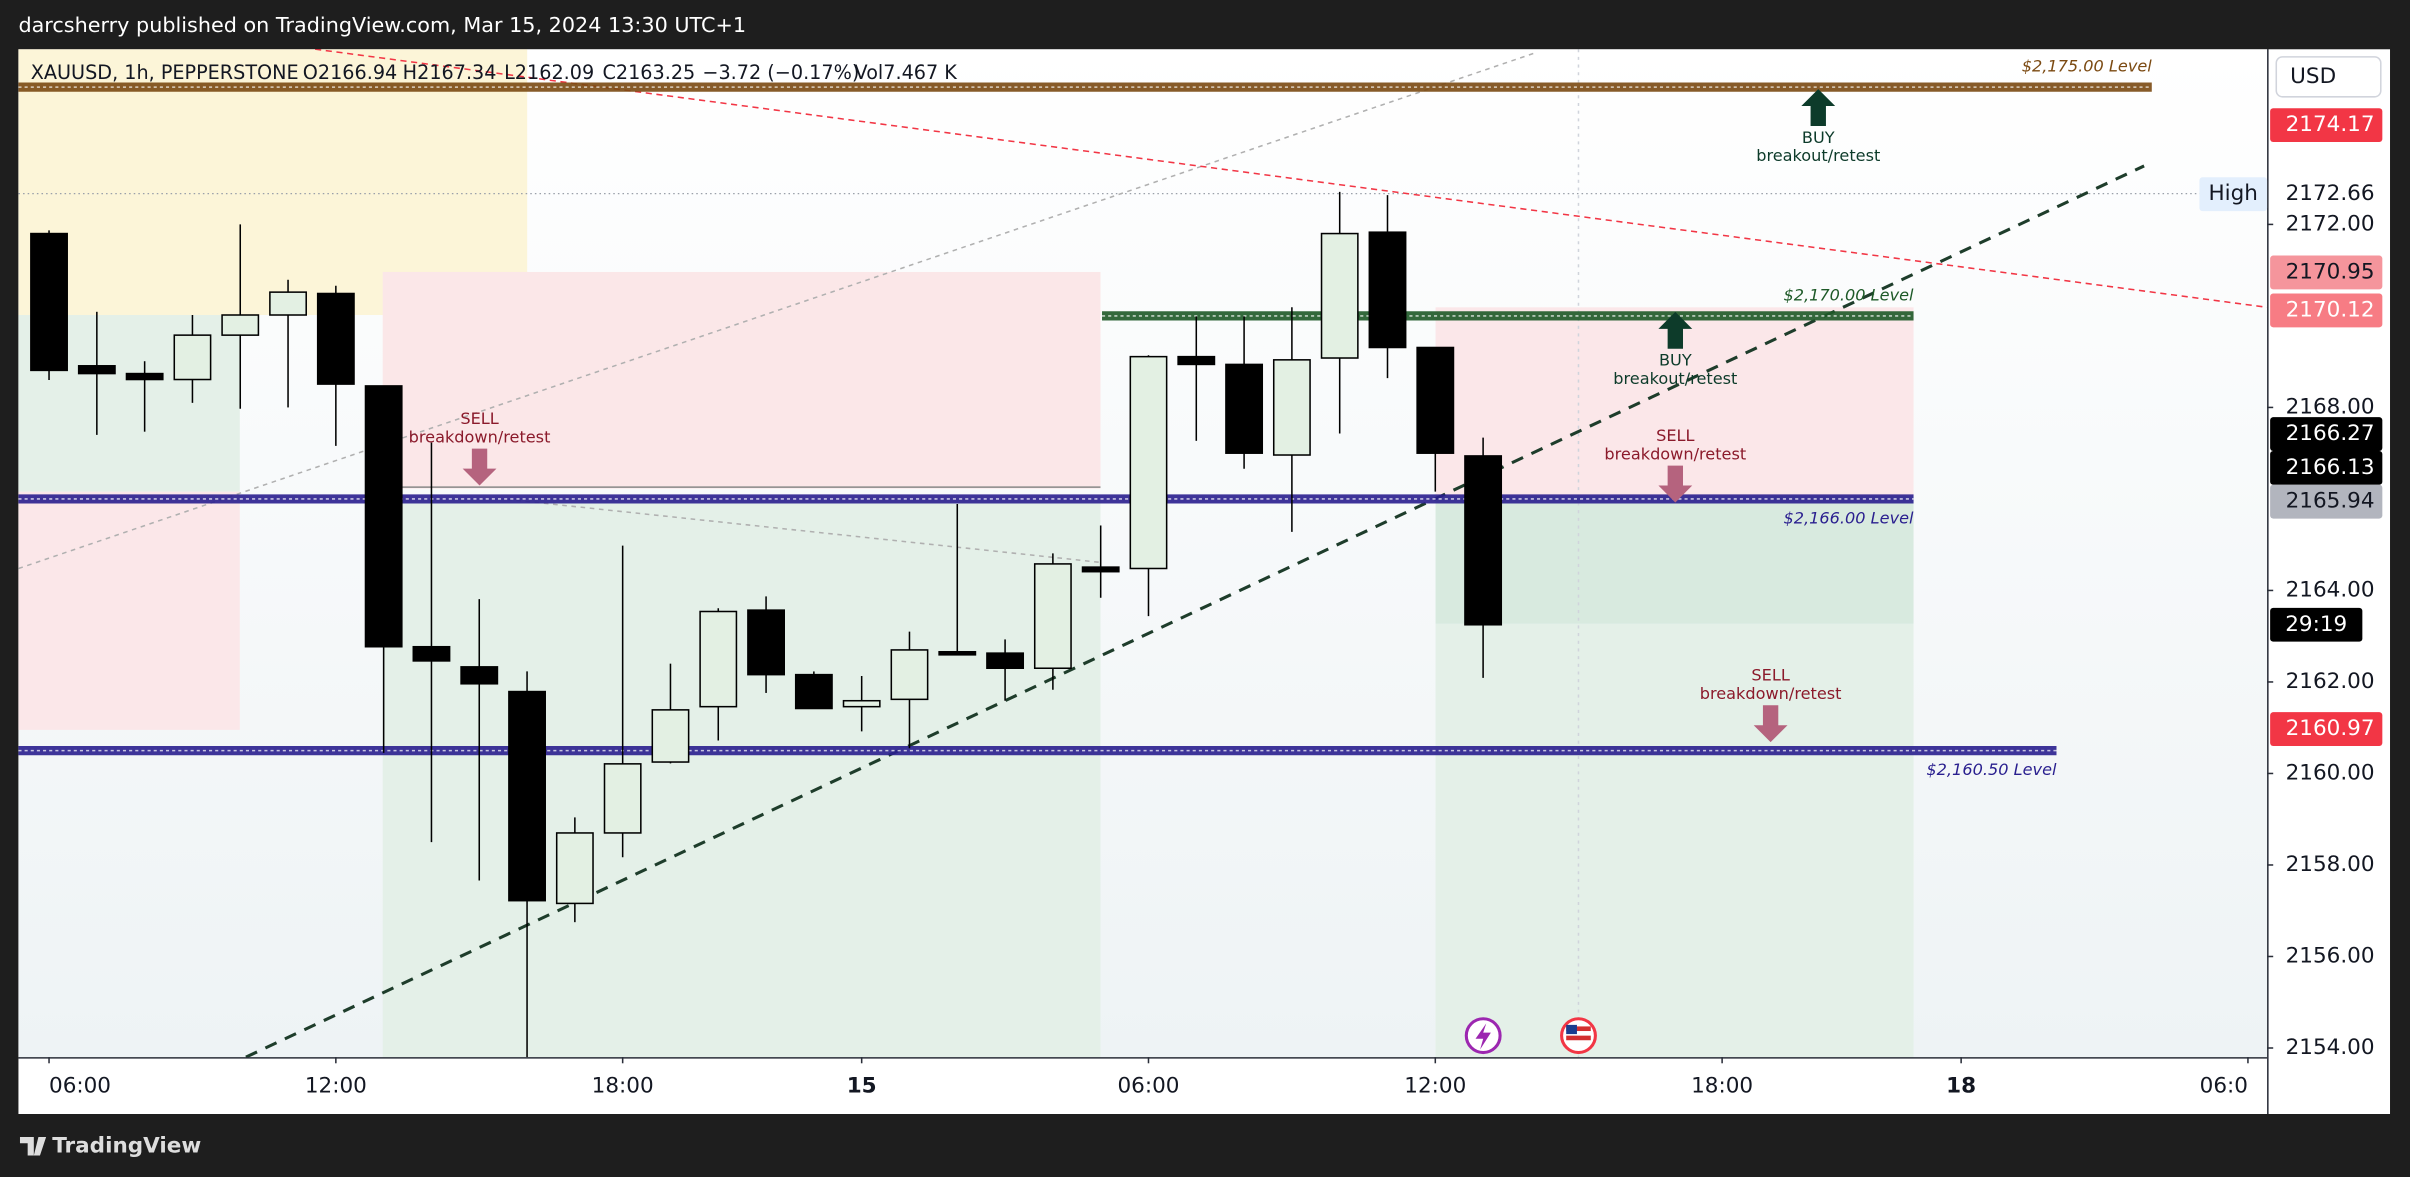  I want to click on y-tick-label: 2156.00, so click(2330, 955).